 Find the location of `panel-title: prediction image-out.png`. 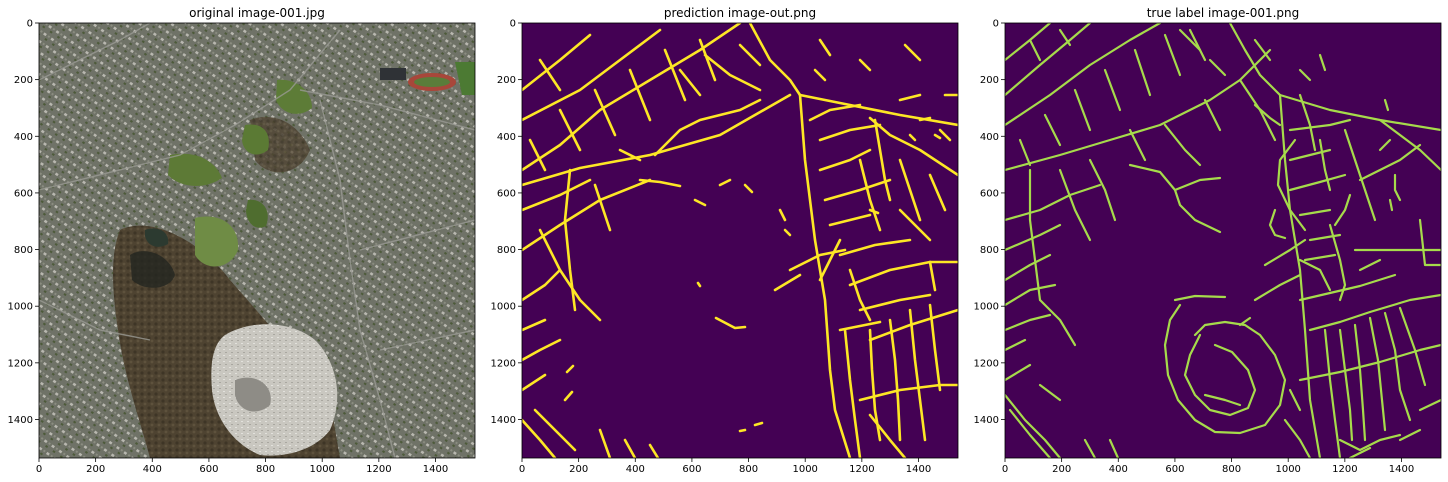

panel-title: prediction image-out.png is located at coordinates (740, 13).